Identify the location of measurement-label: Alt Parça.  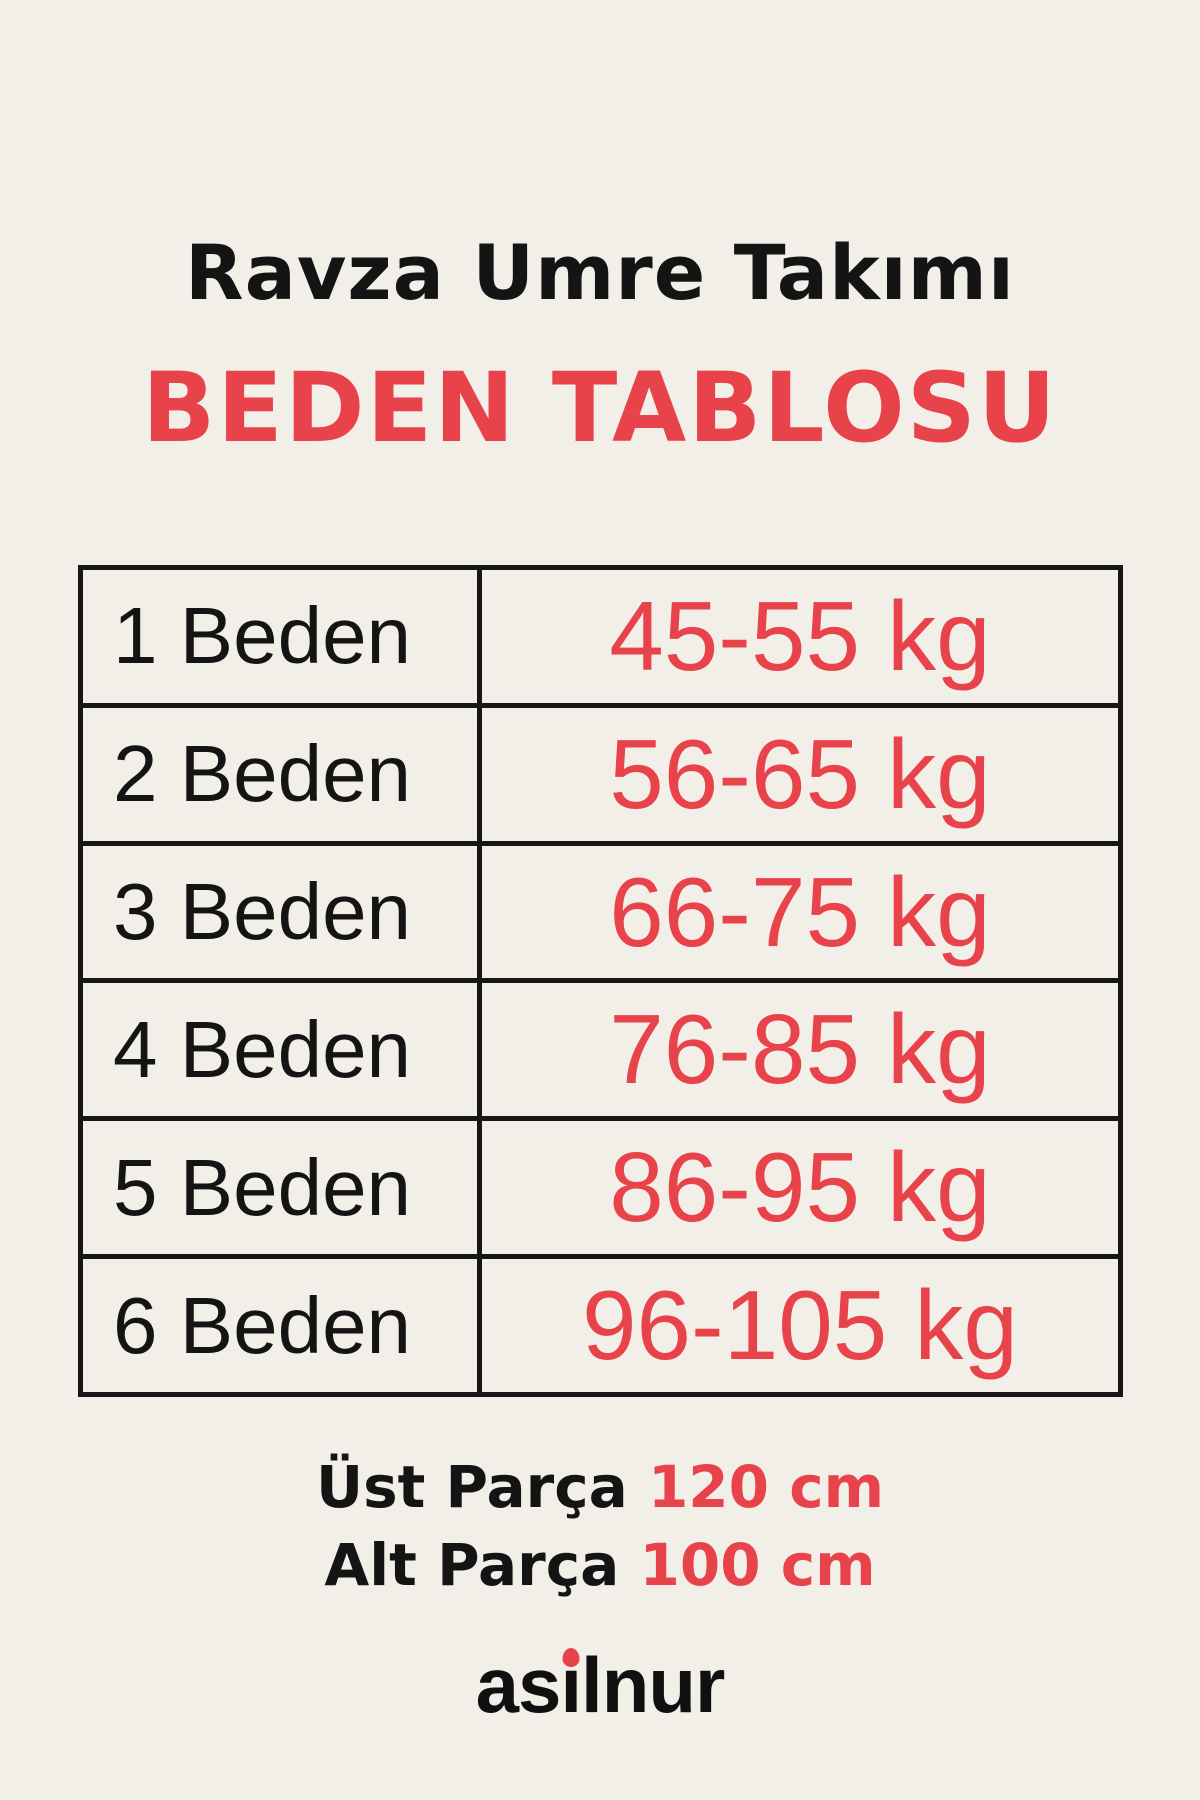
(472, 1565).